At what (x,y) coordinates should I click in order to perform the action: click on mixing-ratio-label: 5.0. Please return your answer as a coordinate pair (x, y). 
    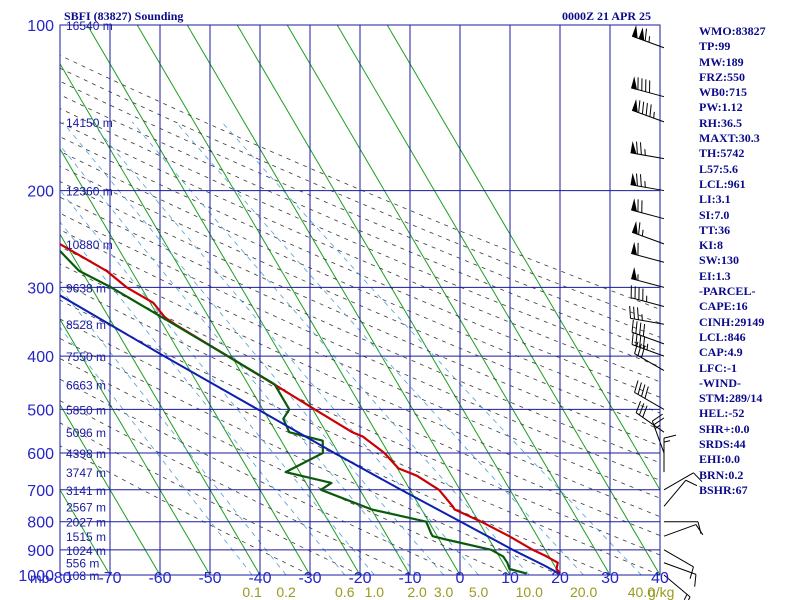
    Looking at the image, I should click on (479, 592).